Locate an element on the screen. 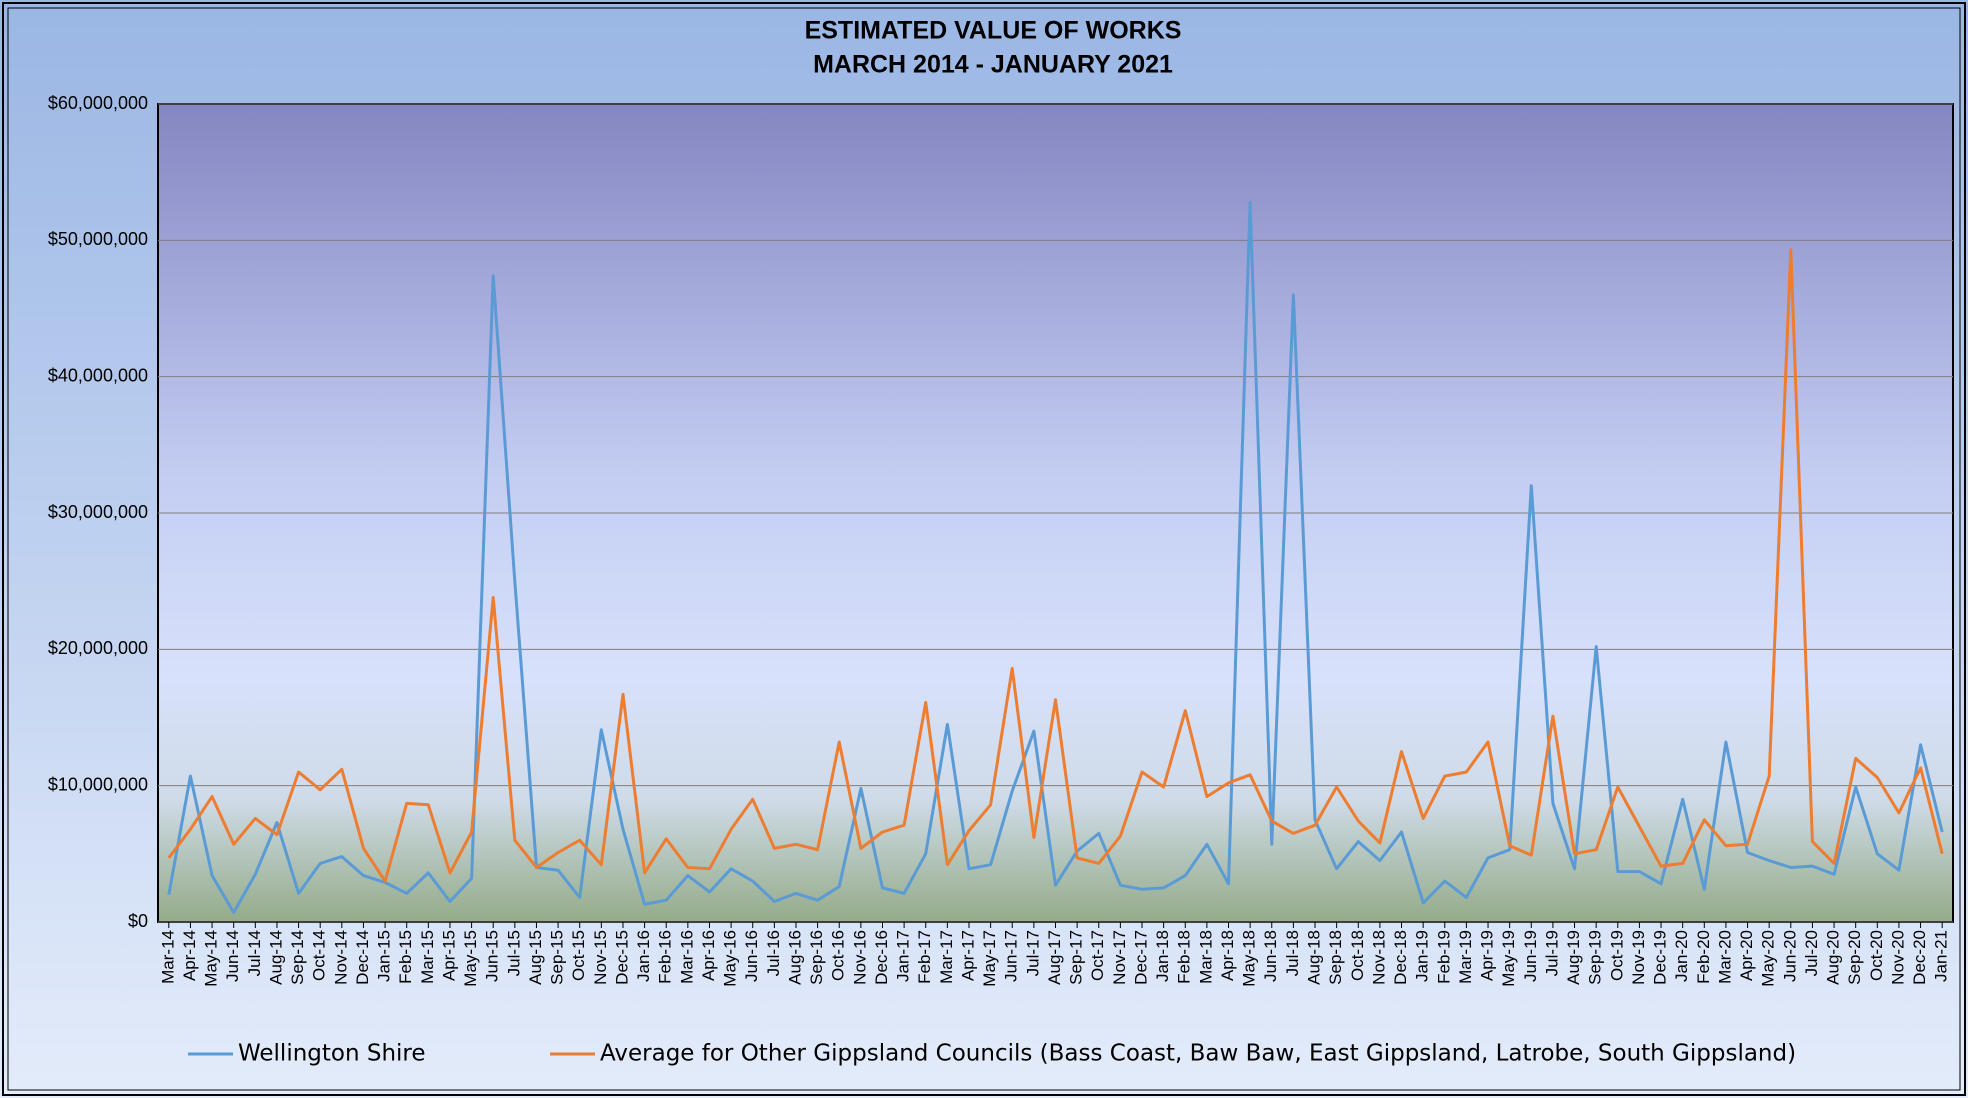 The image size is (1968, 1098). x-tick-label: Feb-17 is located at coordinates (924, 957).